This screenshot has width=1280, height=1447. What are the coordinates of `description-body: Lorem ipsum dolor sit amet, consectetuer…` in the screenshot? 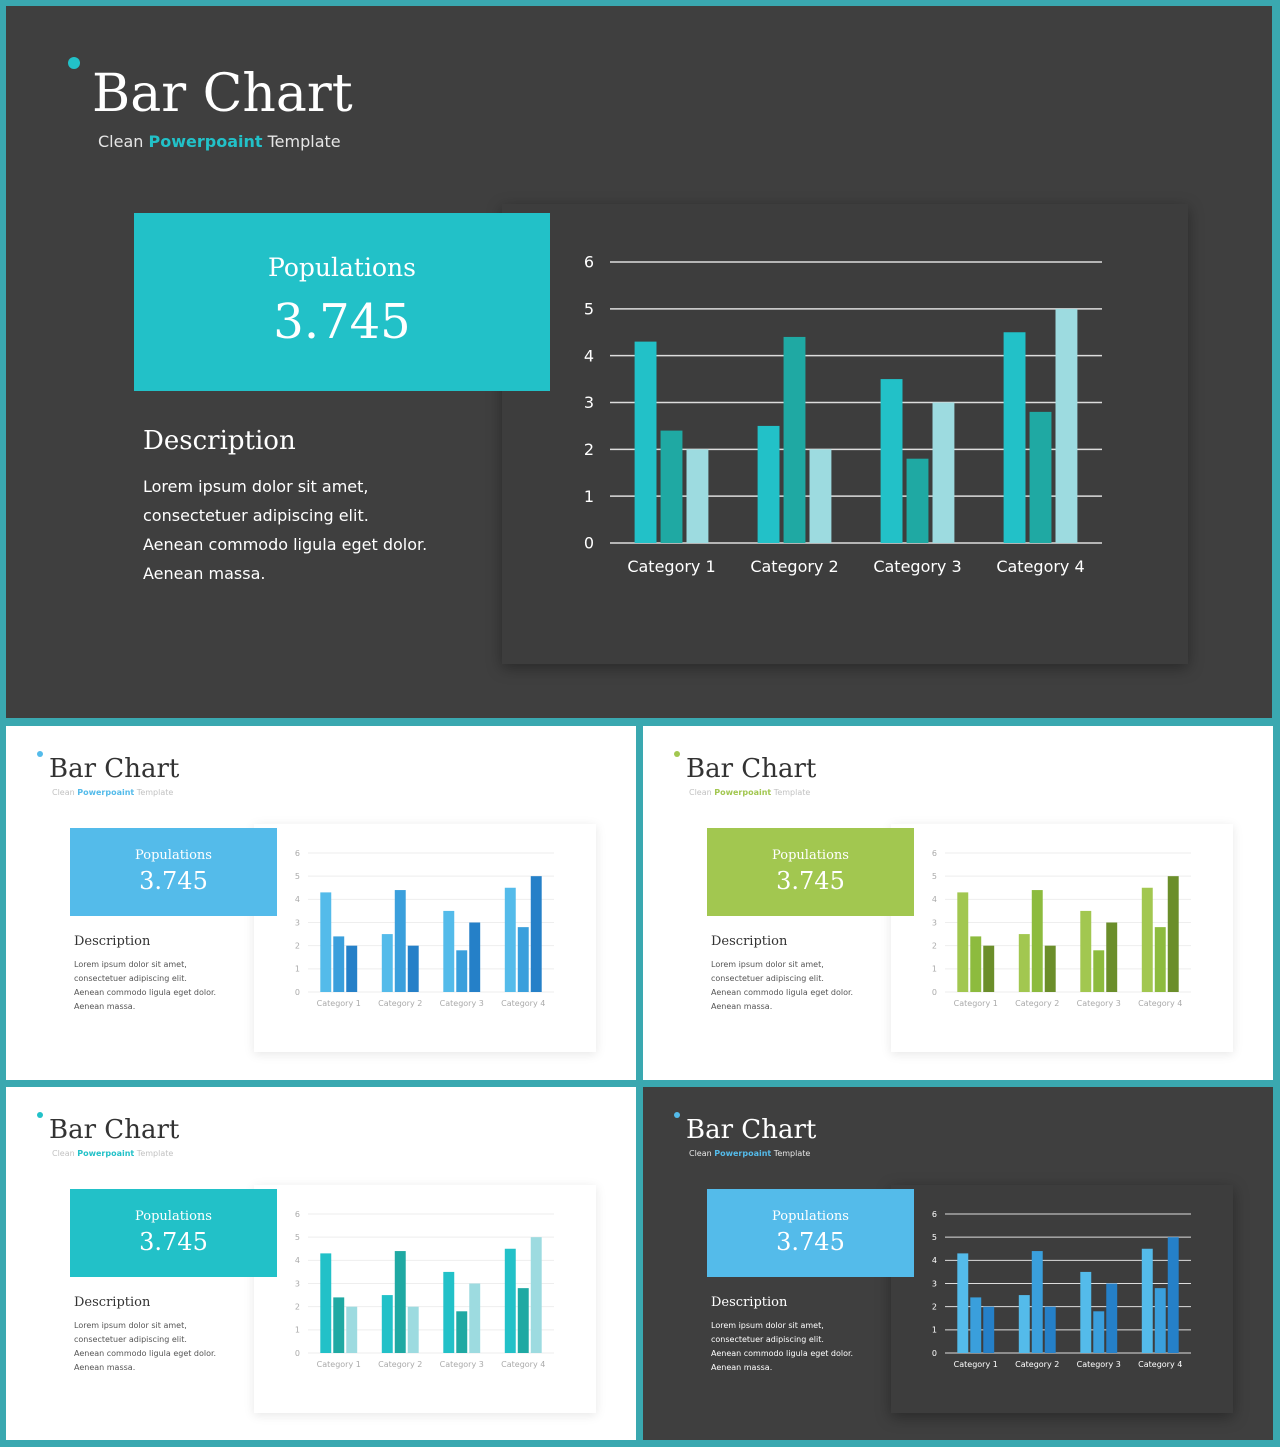 It's located at (285, 530).